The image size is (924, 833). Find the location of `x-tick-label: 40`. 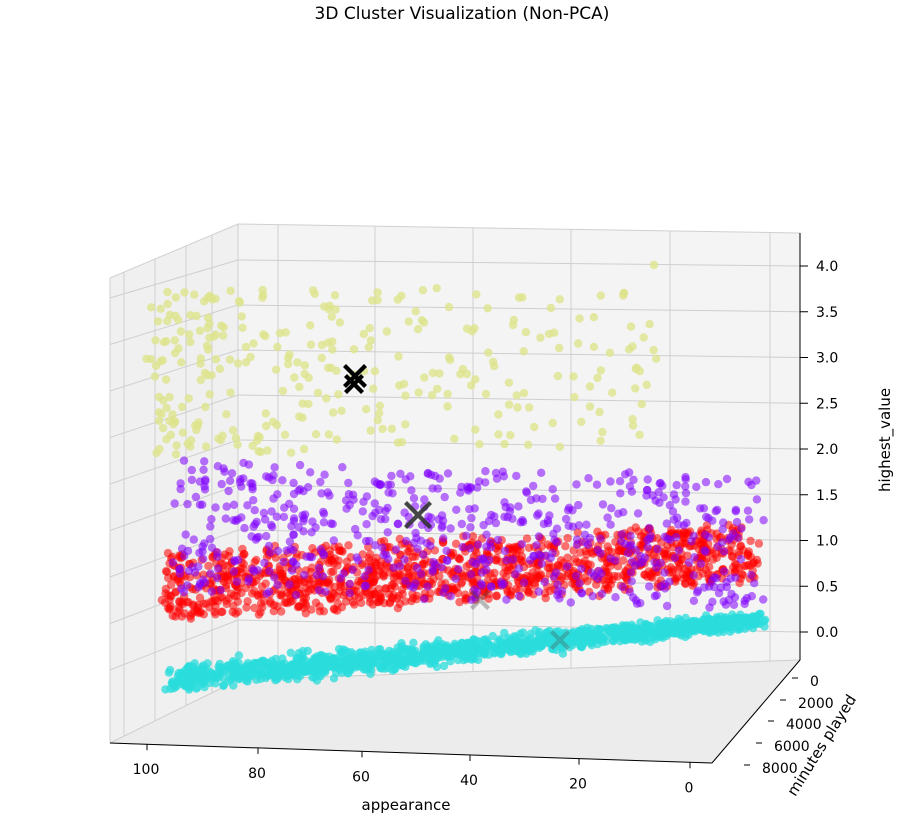

x-tick-label: 40 is located at coordinates (469, 781).